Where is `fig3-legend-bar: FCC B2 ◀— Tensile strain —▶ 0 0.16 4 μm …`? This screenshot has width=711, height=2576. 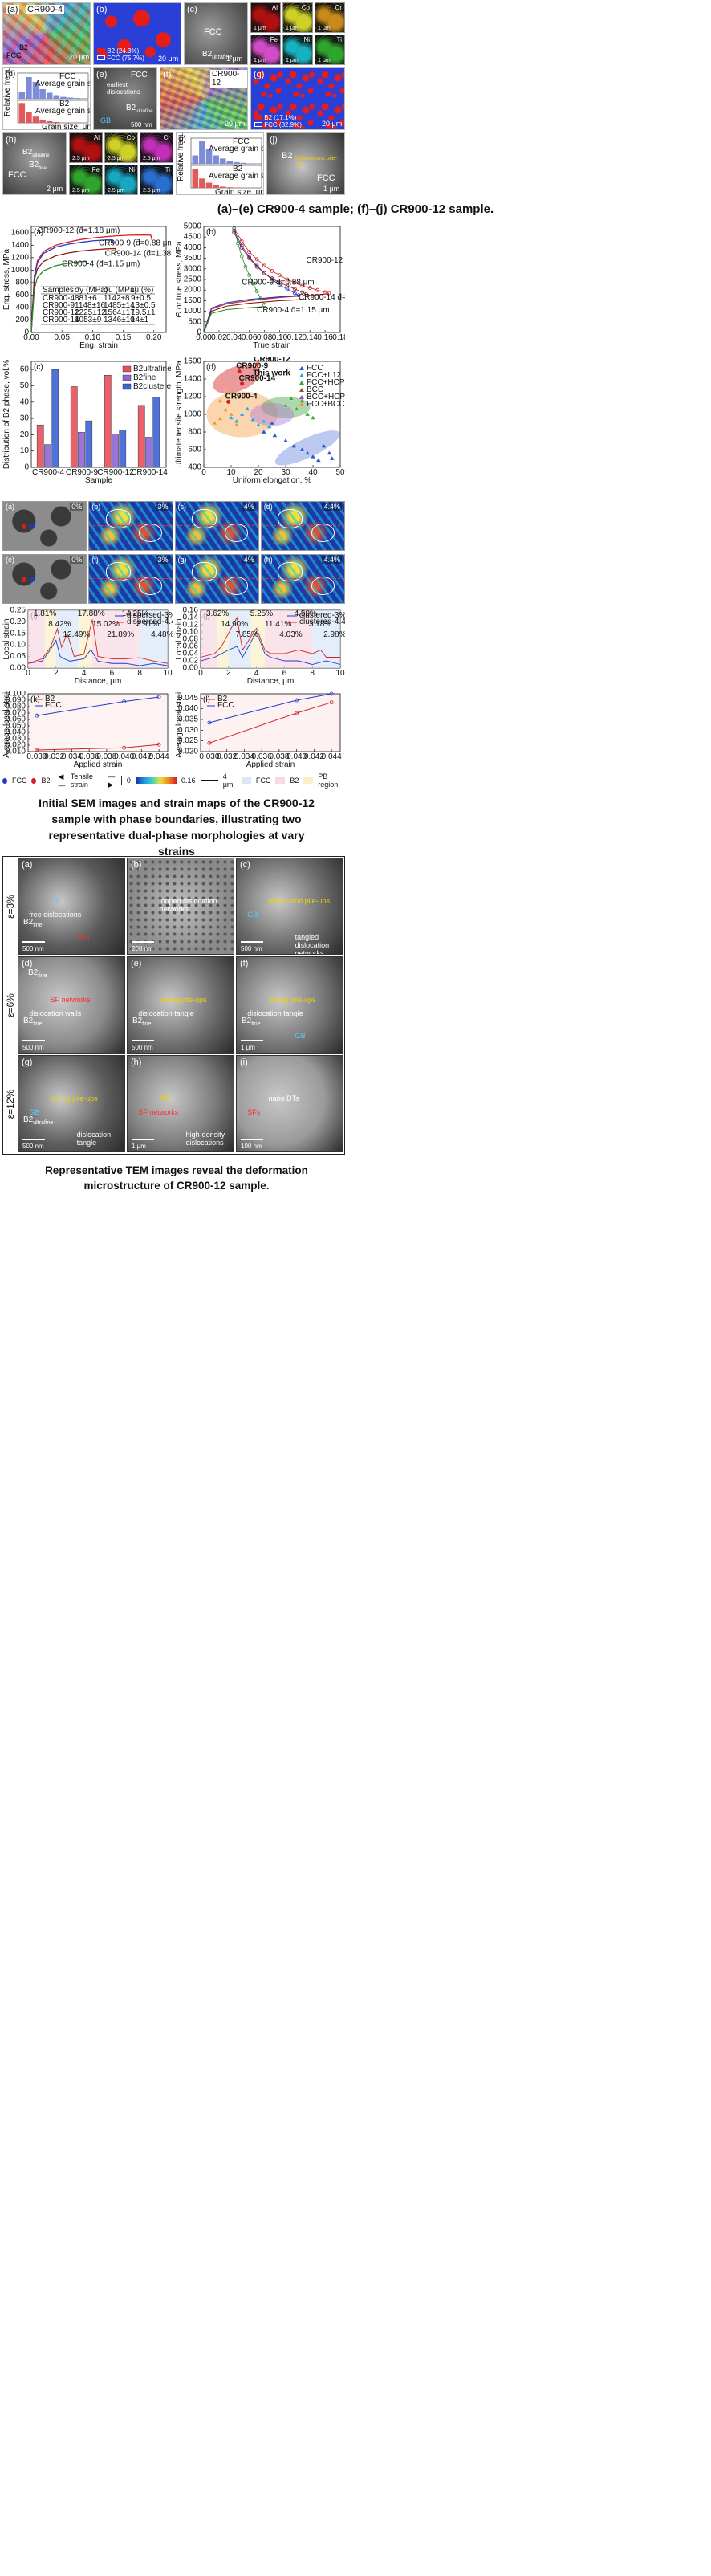
fig3-legend-bar: FCC B2 ◀— Tensile strain —▶ 0 0.16 4 μm … is located at coordinates (173, 780).